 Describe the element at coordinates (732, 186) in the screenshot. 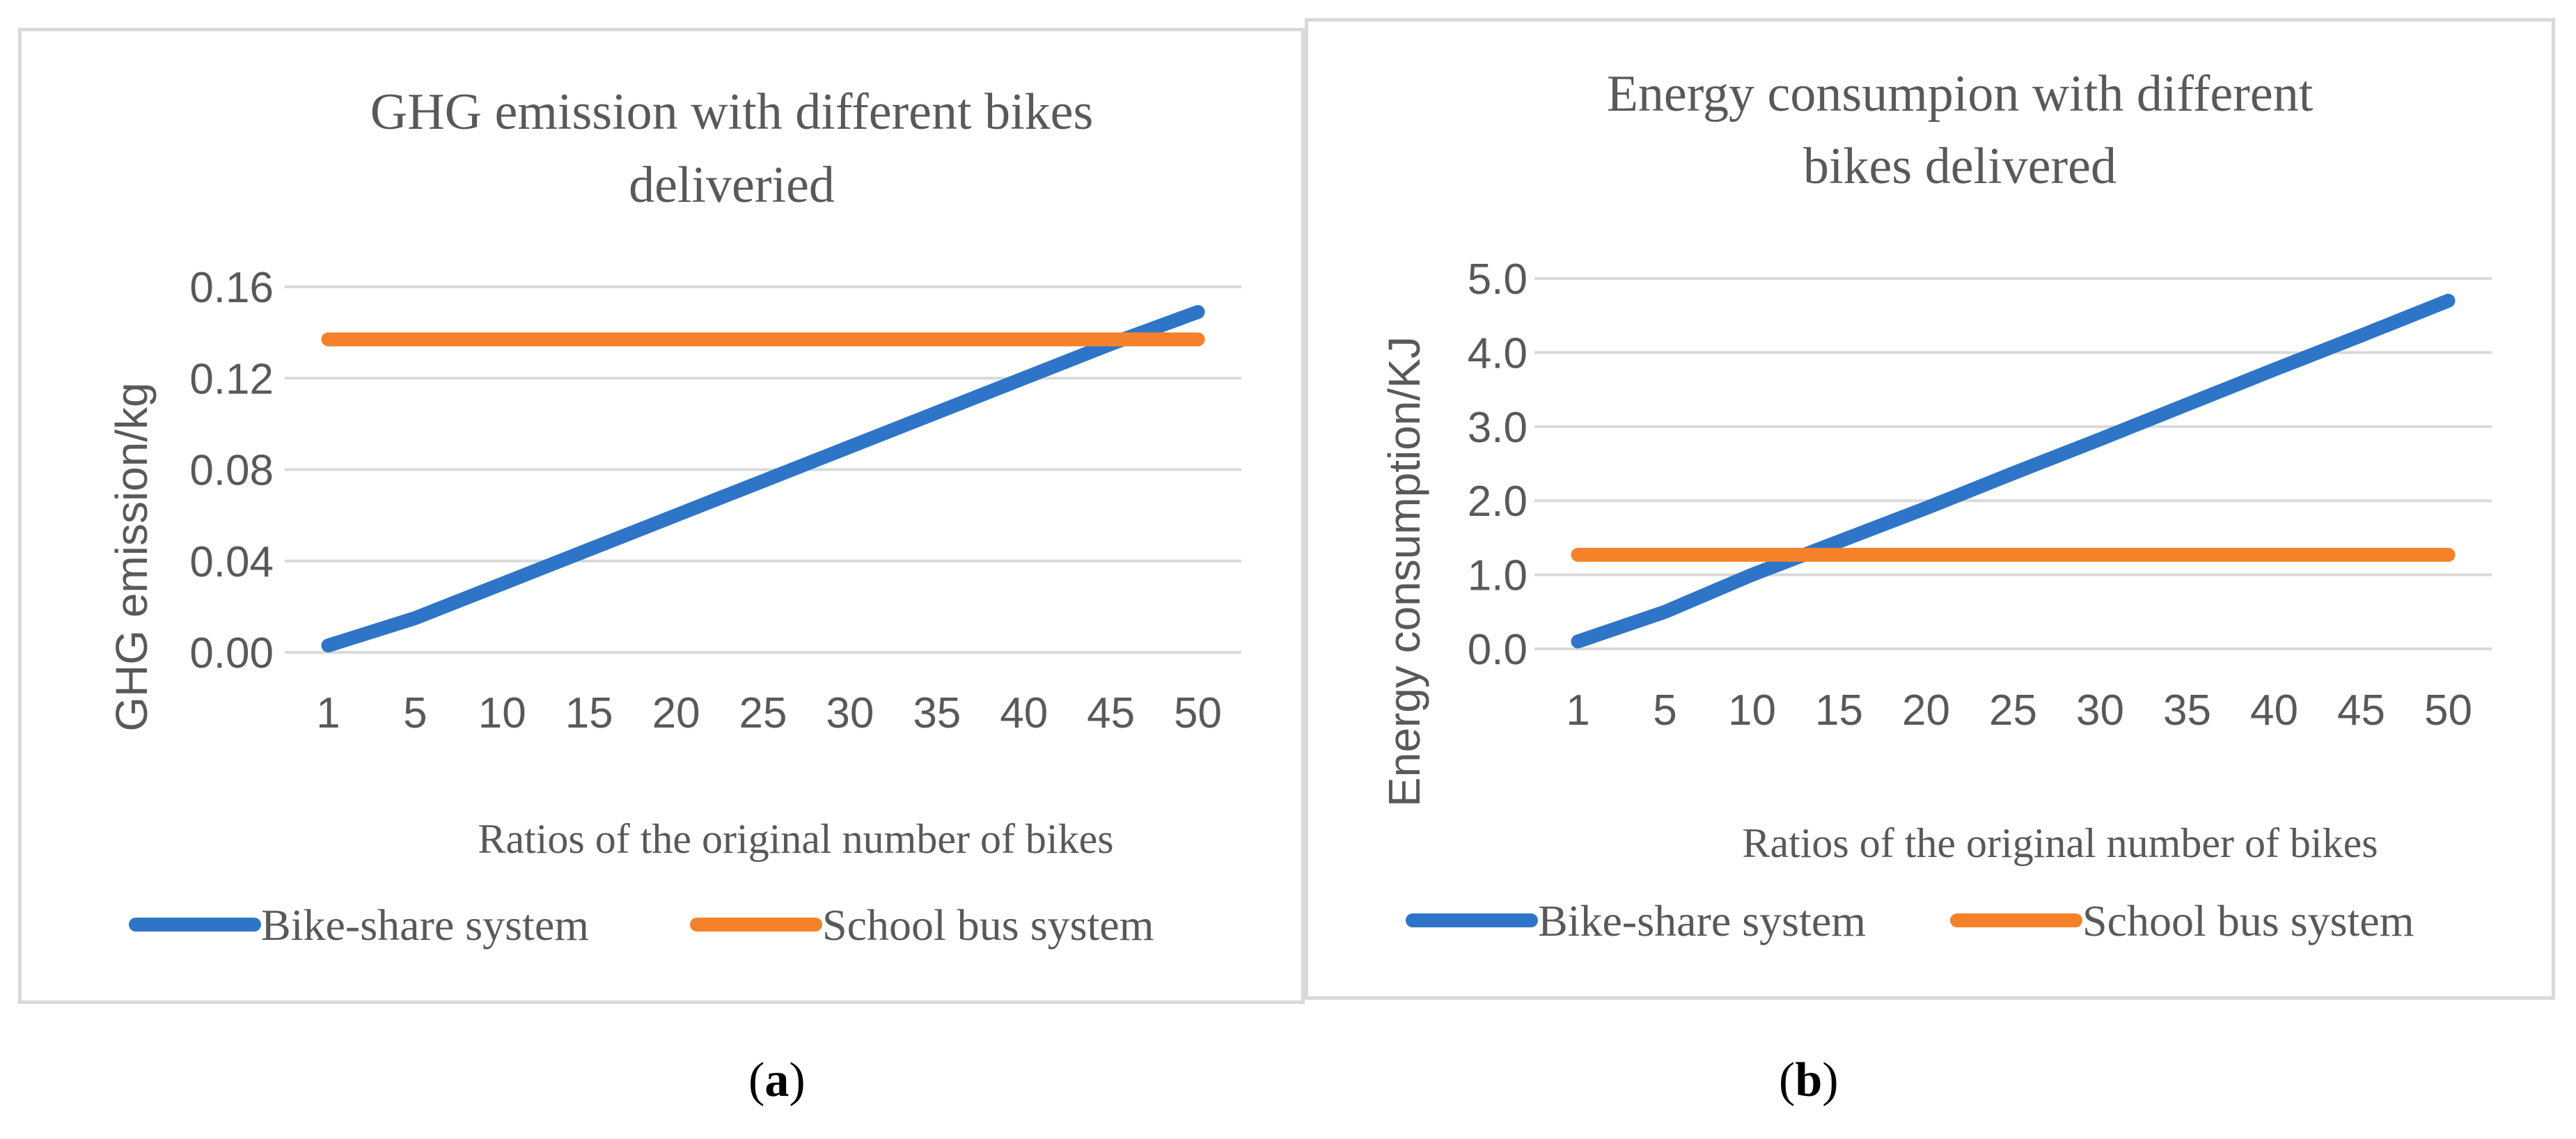

I see `chart-a-title-line-2: deliveried` at that location.